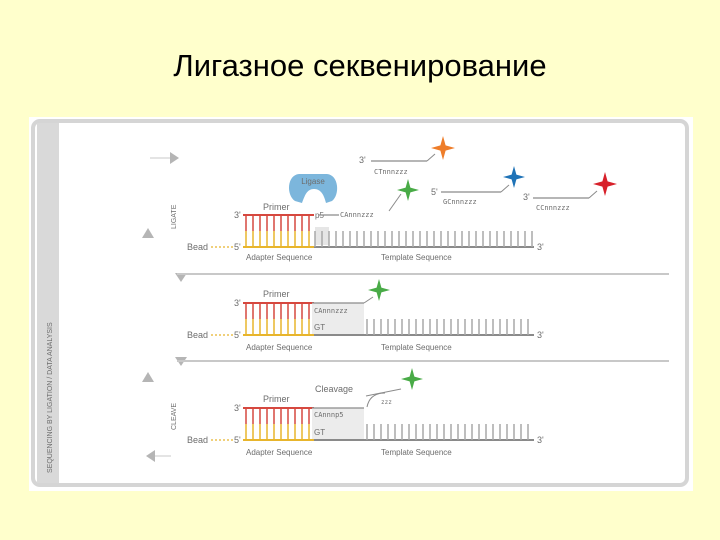 Image resolution: width=720 pixels, height=540 pixels. I want to click on side-bar, so click(48, 303).